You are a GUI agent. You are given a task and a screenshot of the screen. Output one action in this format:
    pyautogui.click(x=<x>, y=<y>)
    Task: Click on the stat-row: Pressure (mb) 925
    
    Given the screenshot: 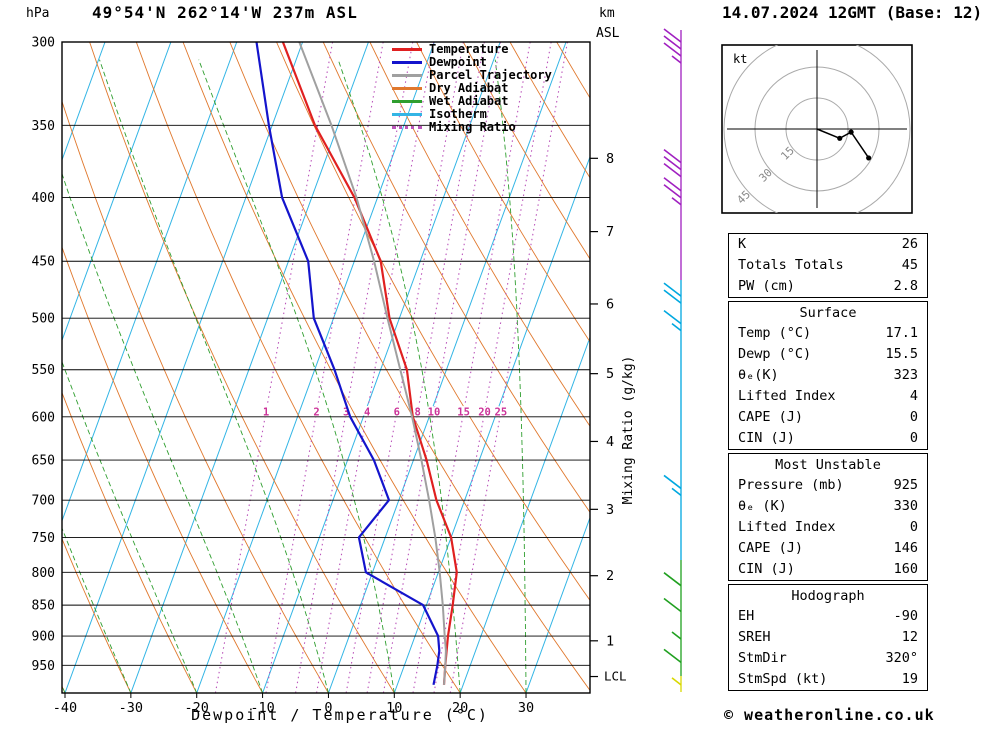 What is the action you would take?
    pyautogui.click(x=828, y=485)
    